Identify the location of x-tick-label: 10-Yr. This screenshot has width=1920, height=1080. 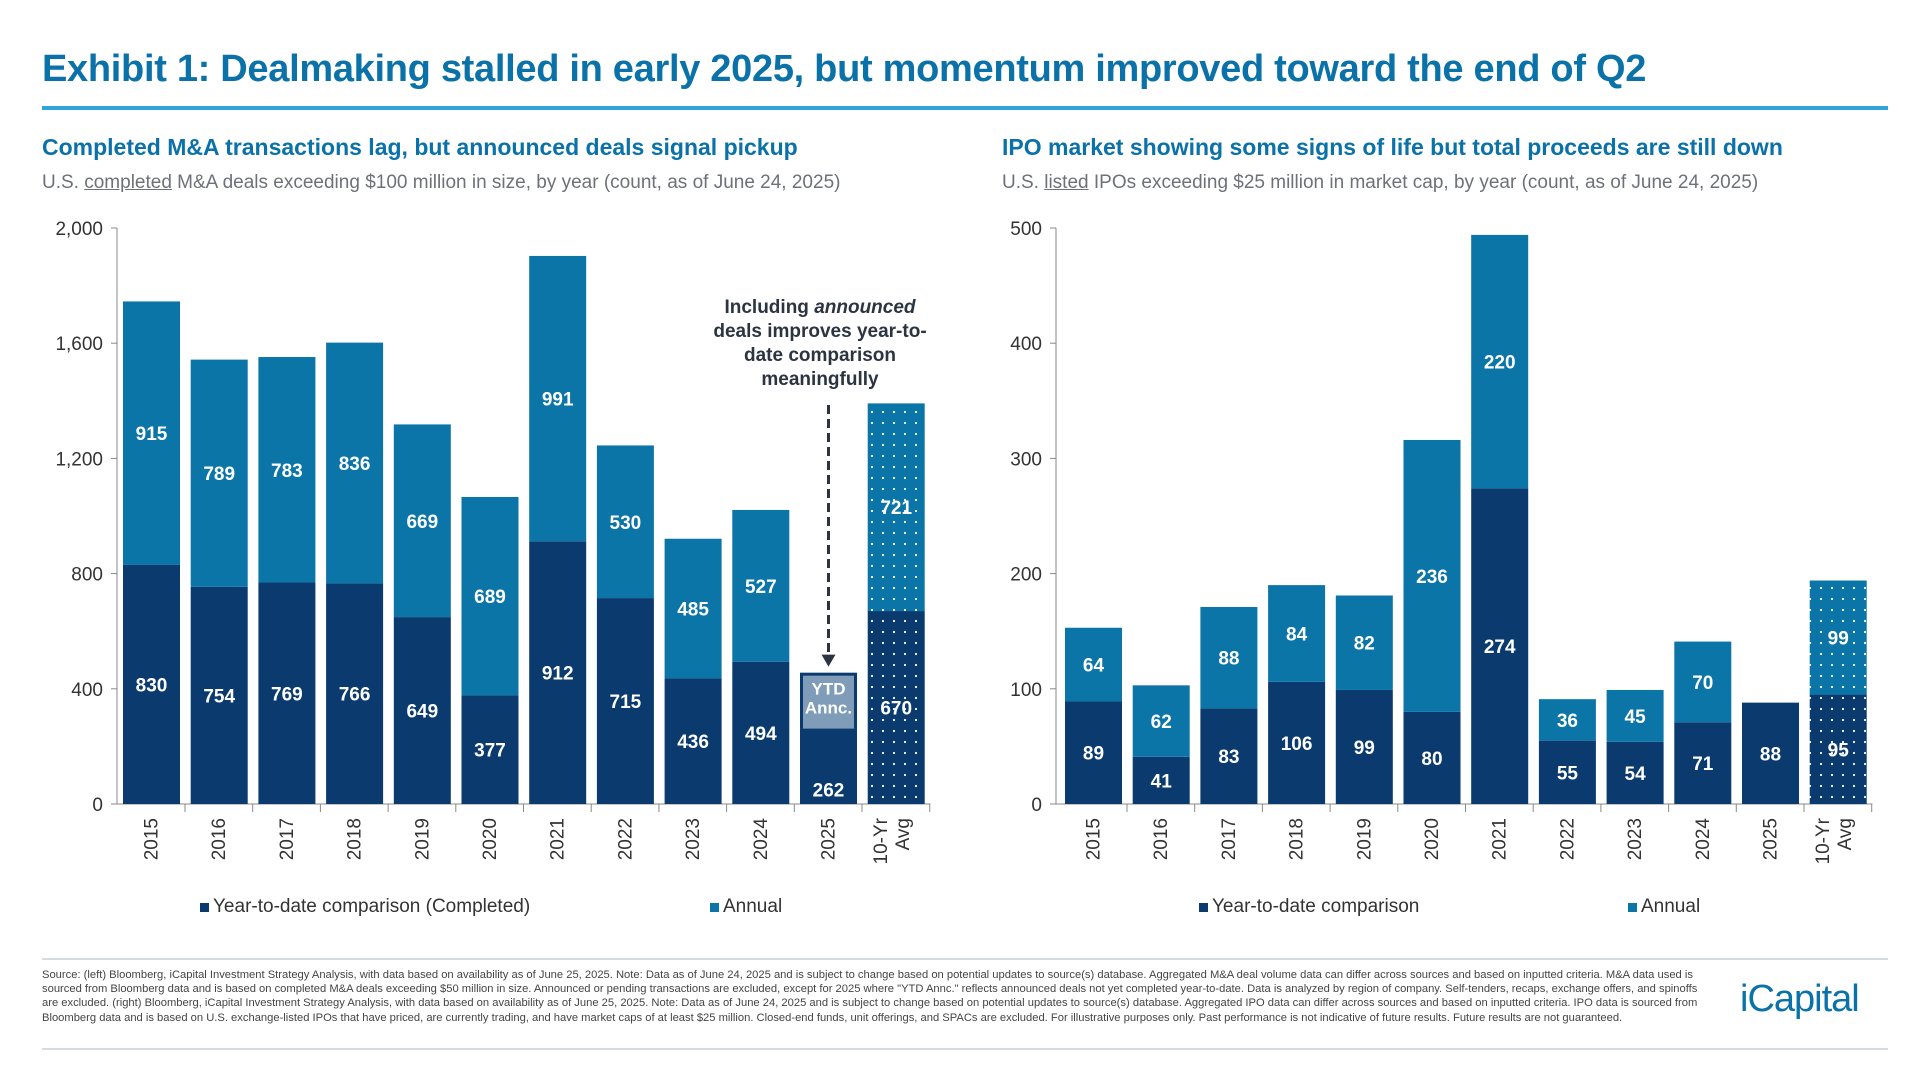
(881, 840).